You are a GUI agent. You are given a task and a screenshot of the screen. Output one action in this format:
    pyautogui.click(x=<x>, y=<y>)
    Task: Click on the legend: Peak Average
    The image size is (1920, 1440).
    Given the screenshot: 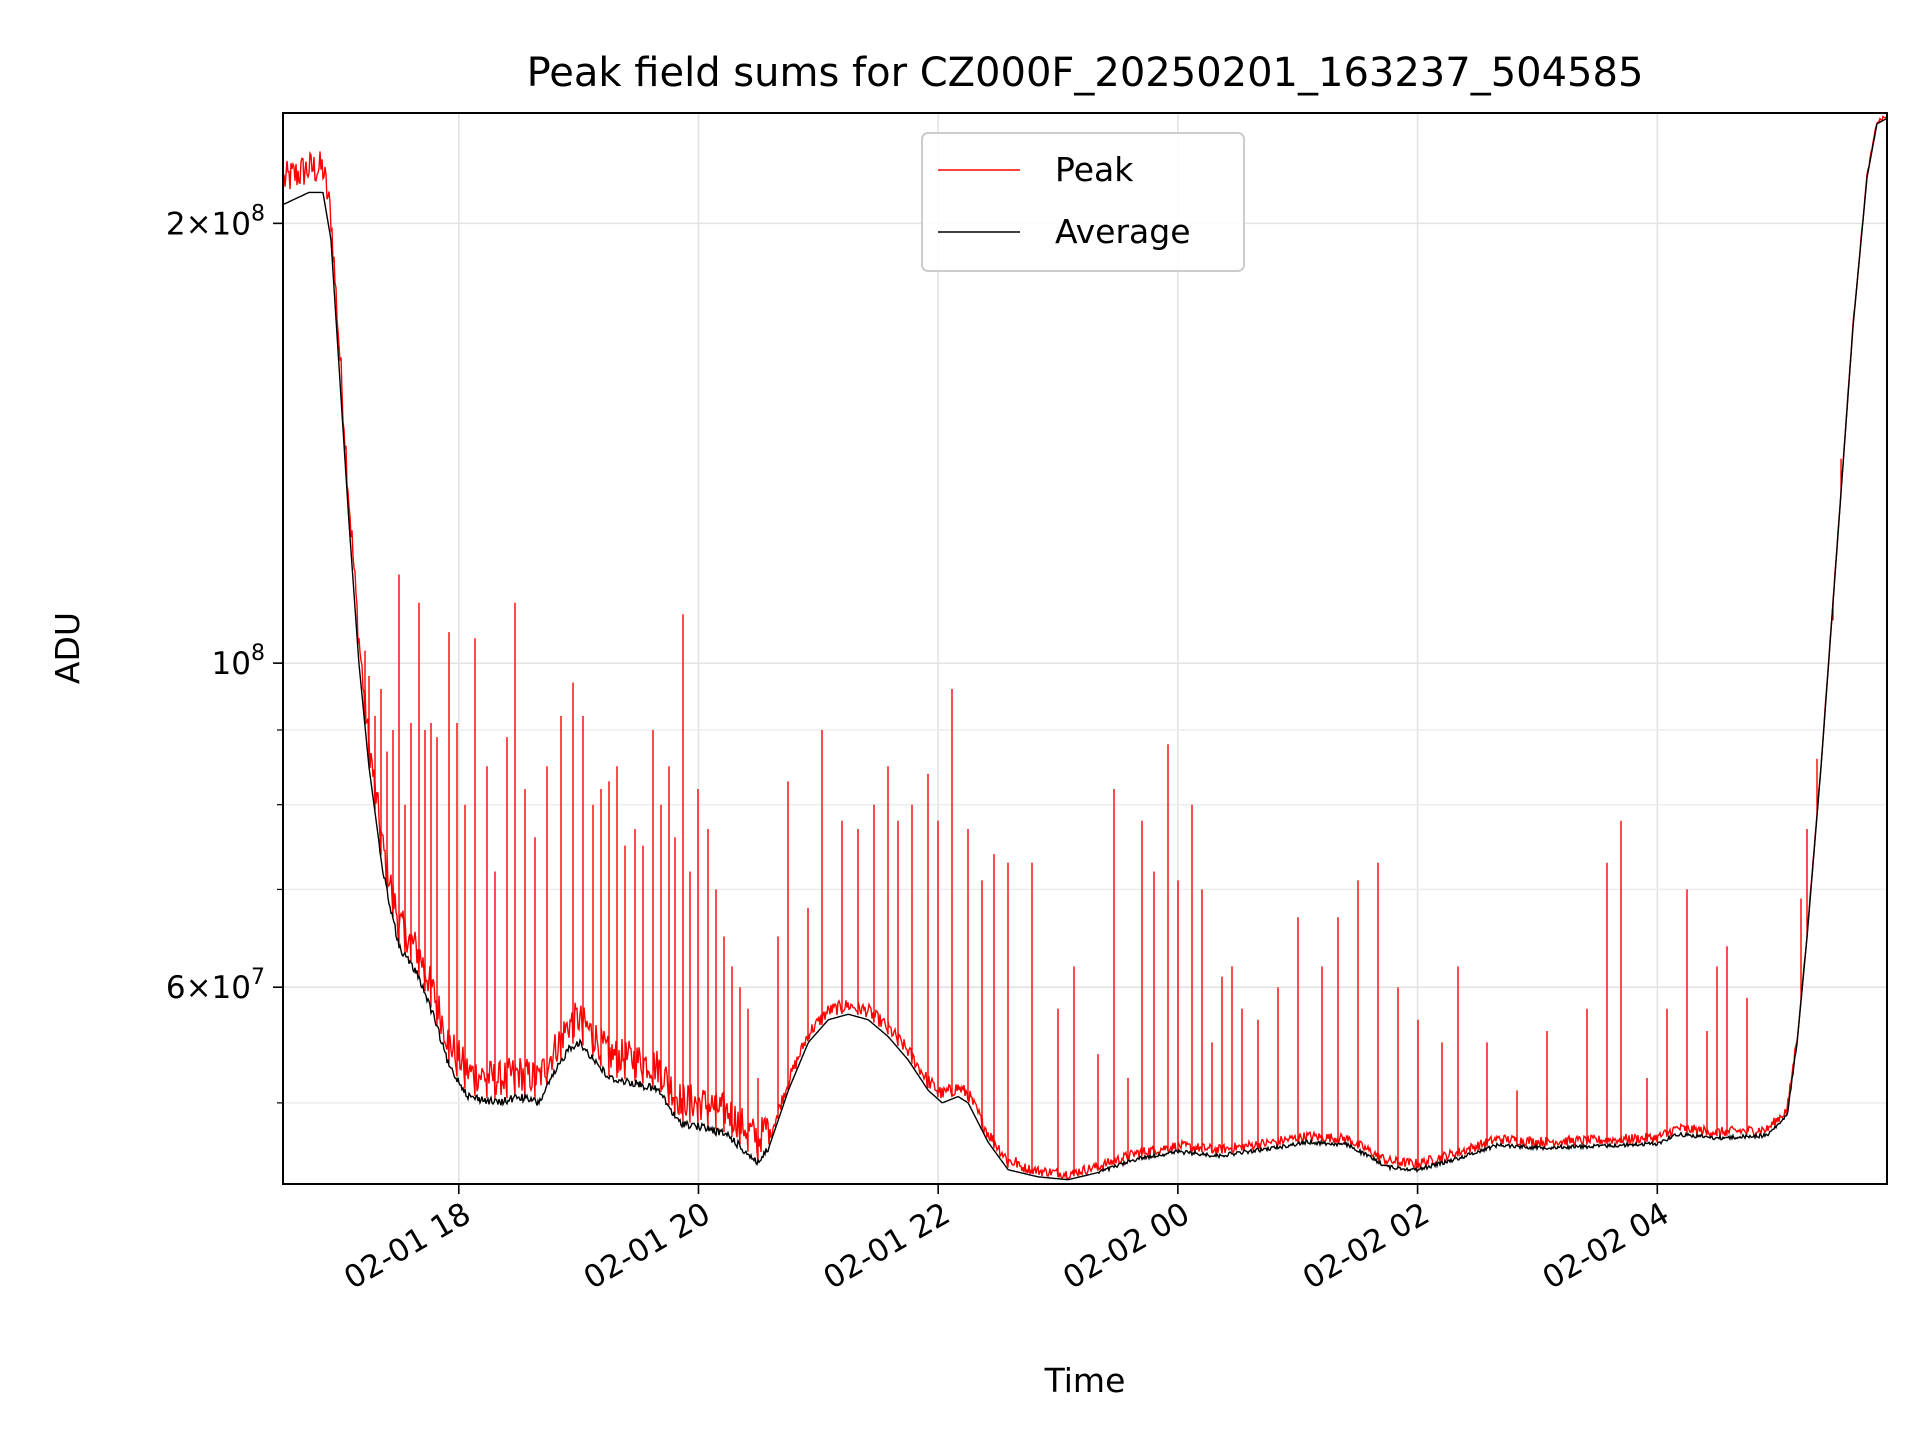 What is the action you would take?
    pyautogui.click(x=1083, y=202)
    